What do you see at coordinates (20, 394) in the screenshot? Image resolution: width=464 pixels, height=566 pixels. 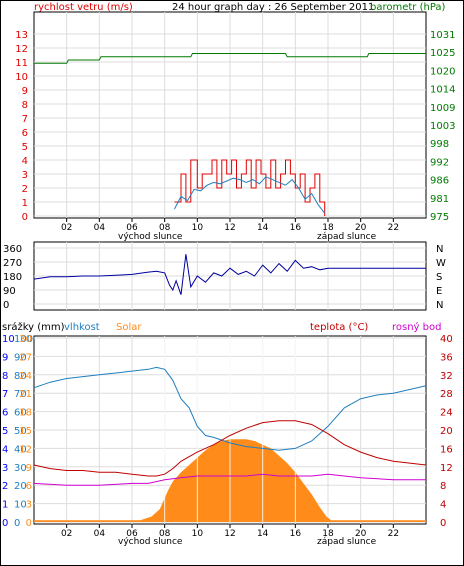 I see `humidity-tick: 70` at bounding box center [20, 394].